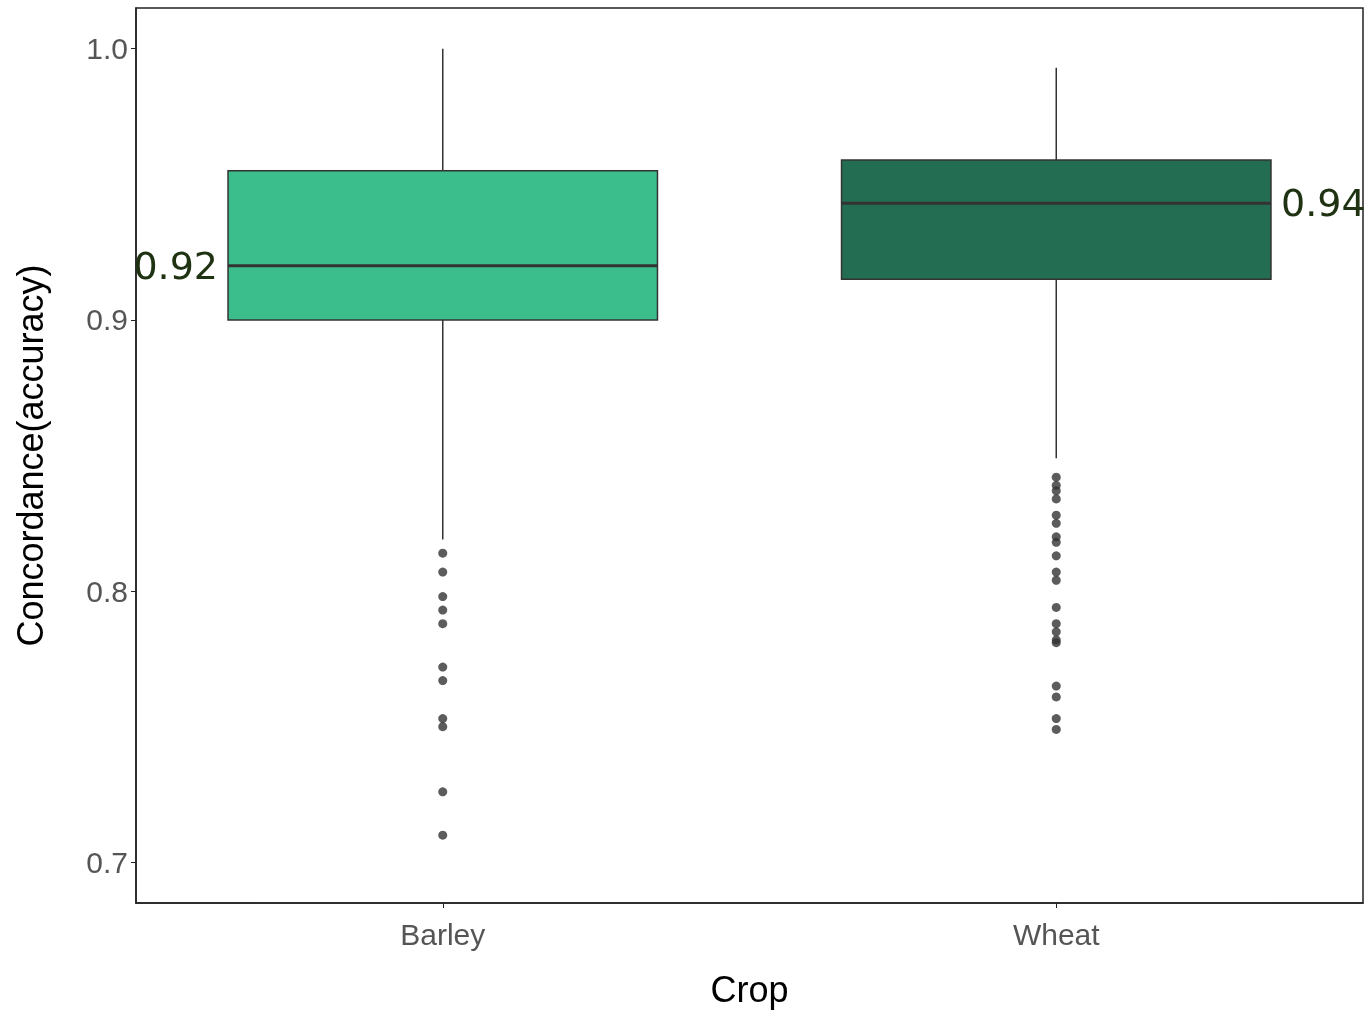 This screenshot has width=1371, height=1012. What do you see at coordinates (1056, 934) in the screenshot?
I see `x-tick-label: Wheat` at bounding box center [1056, 934].